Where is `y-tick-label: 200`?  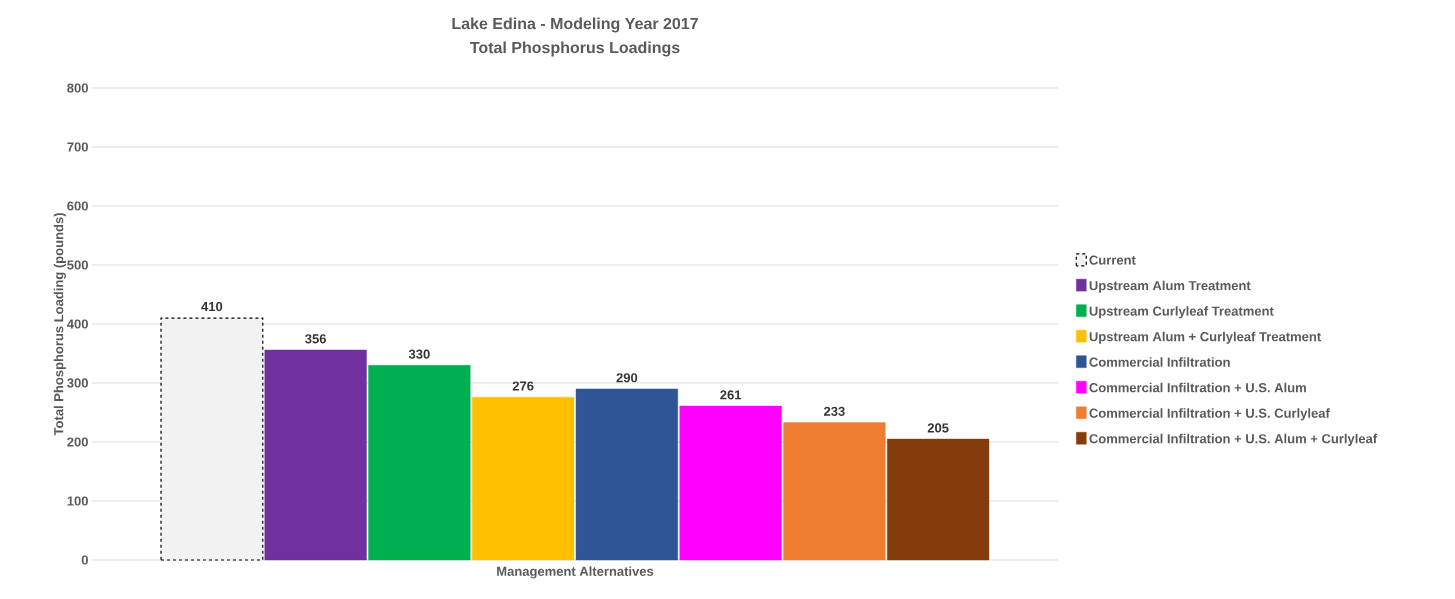 y-tick-label: 200 is located at coordinates (77, 442).